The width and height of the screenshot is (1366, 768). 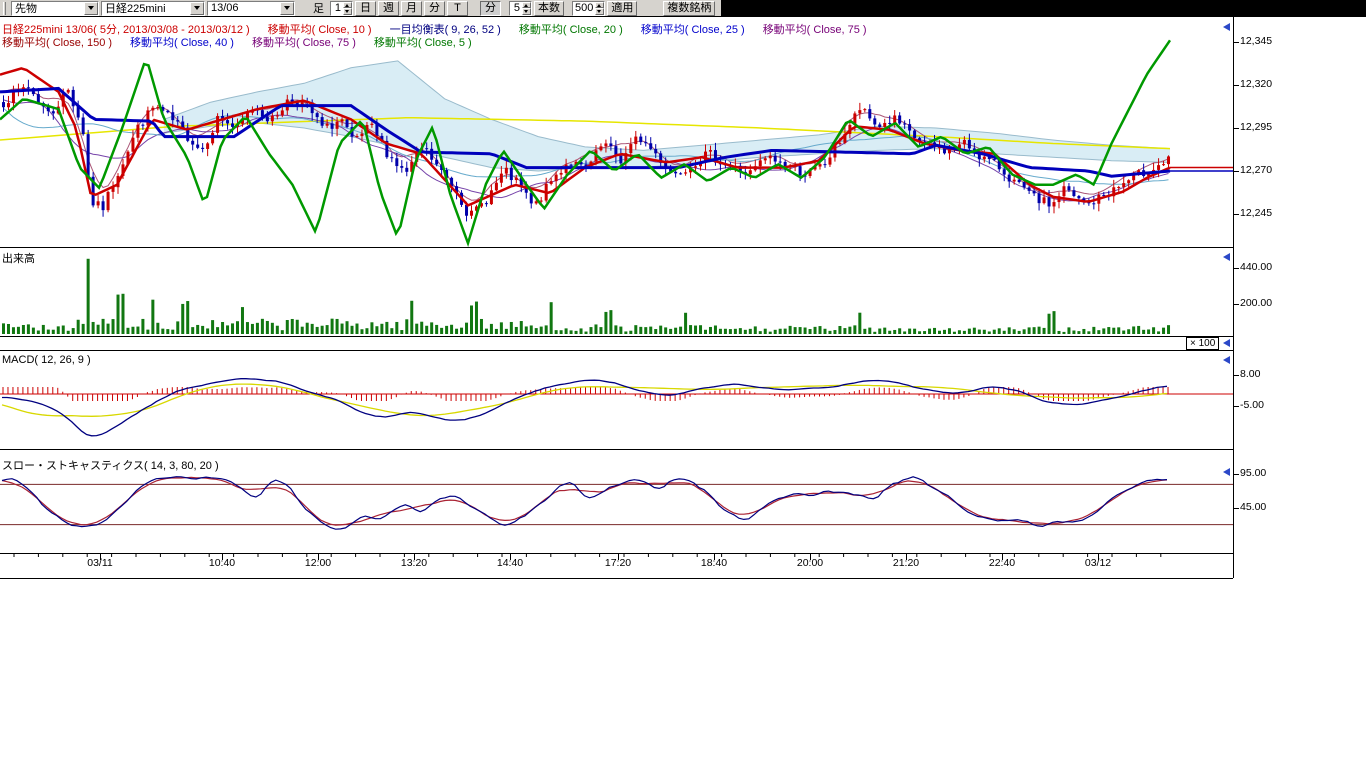 What do you see at coordinates (584, 8) in the screenshot?
I see `count-spinner-value: 500` at bounding box center [584, 8].